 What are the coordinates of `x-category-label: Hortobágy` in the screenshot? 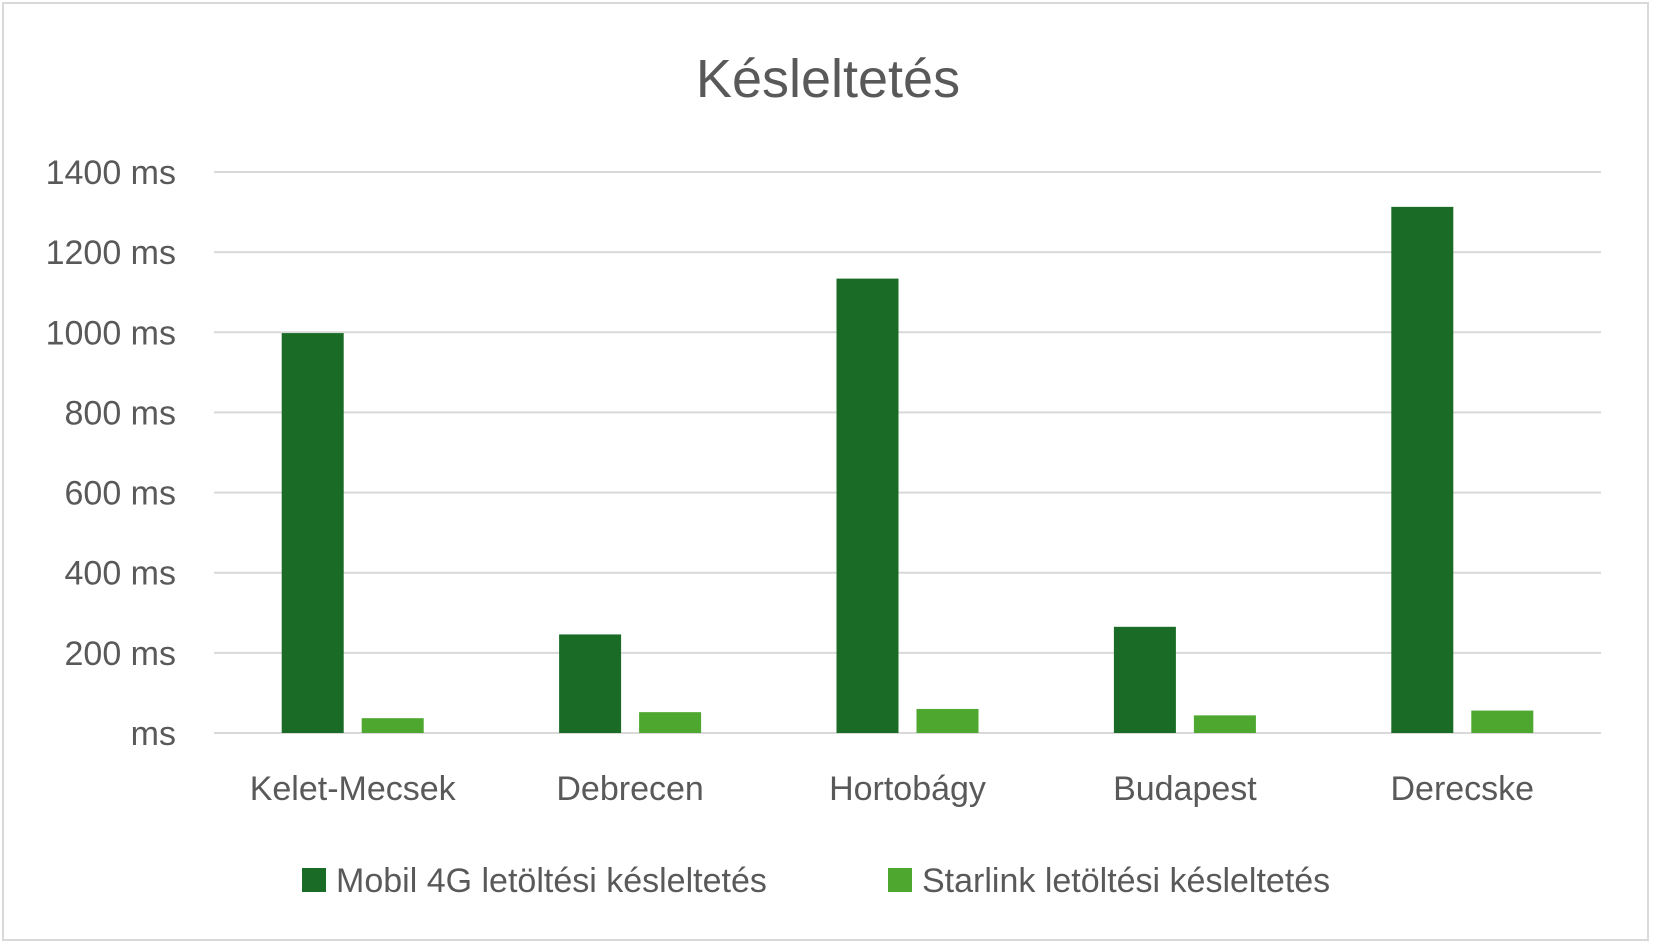 It's located at (907, 789).